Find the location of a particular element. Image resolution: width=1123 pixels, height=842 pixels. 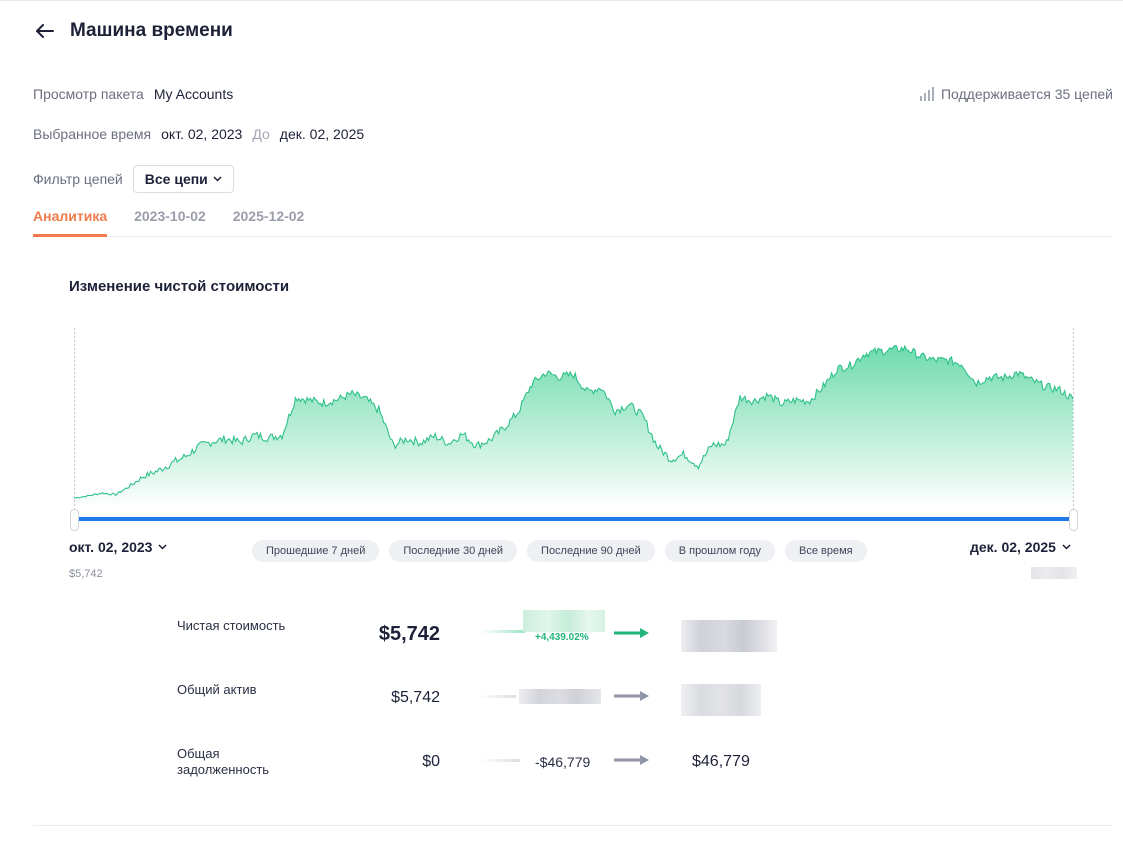

range-slider-start-handle is located at coordinates (74, 520).